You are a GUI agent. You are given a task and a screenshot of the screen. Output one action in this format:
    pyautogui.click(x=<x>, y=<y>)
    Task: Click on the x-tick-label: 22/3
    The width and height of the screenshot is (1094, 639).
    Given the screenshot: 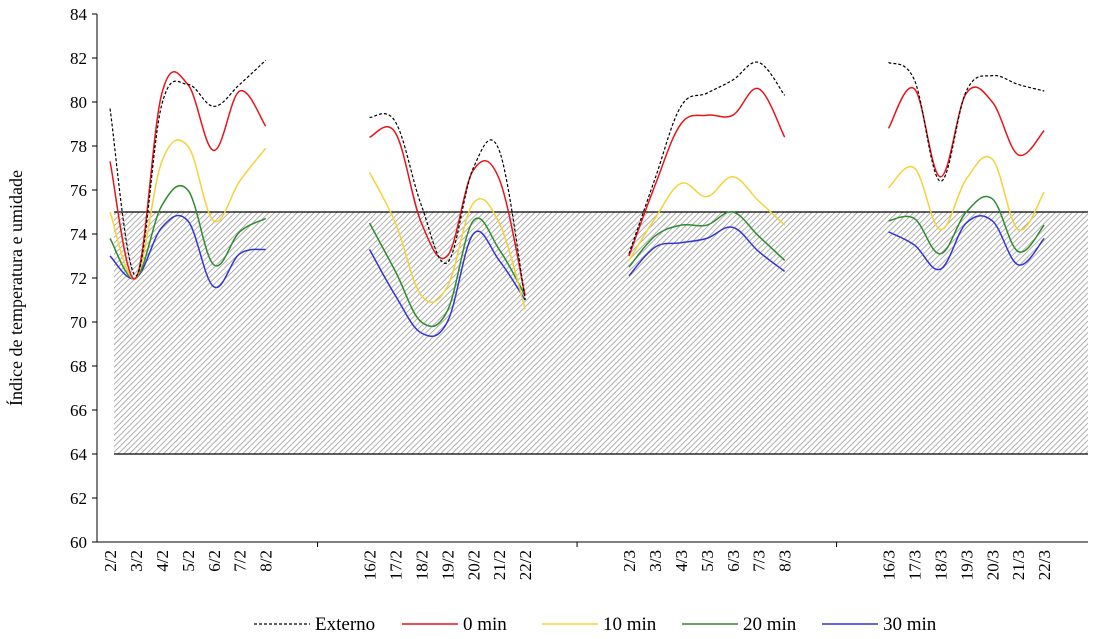 What is the action you would take?
    pyautogui.click(x=1044, y=565)
    